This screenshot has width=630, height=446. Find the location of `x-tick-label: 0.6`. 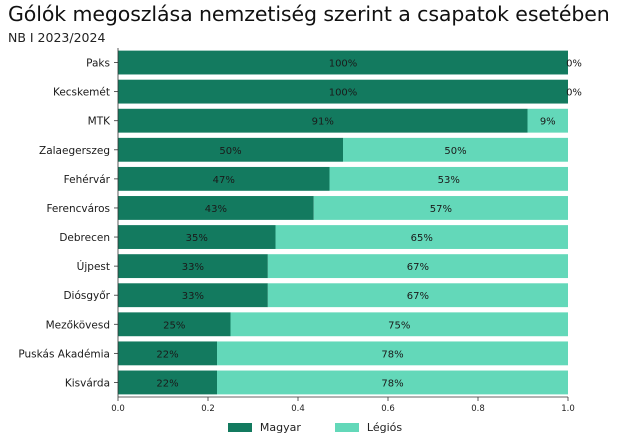

x-tick-label: 0.6 is located at coordinates (388, 409).